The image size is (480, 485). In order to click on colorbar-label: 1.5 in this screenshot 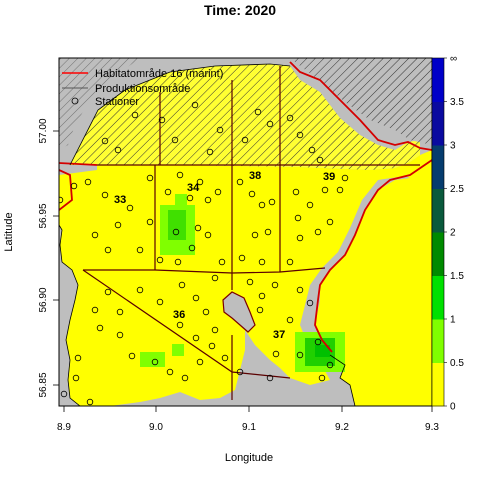, I will do `click(457, 276)`.